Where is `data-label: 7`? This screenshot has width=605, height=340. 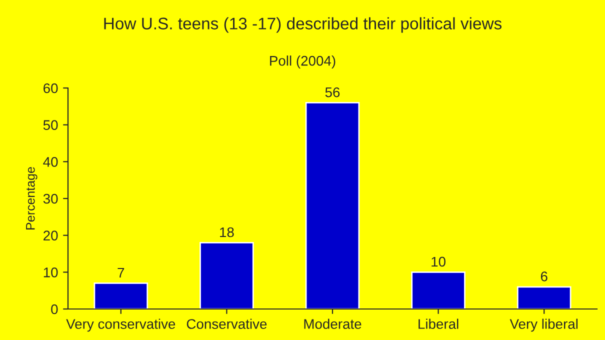 data-label: 7 is located at coordinates (121, 273).